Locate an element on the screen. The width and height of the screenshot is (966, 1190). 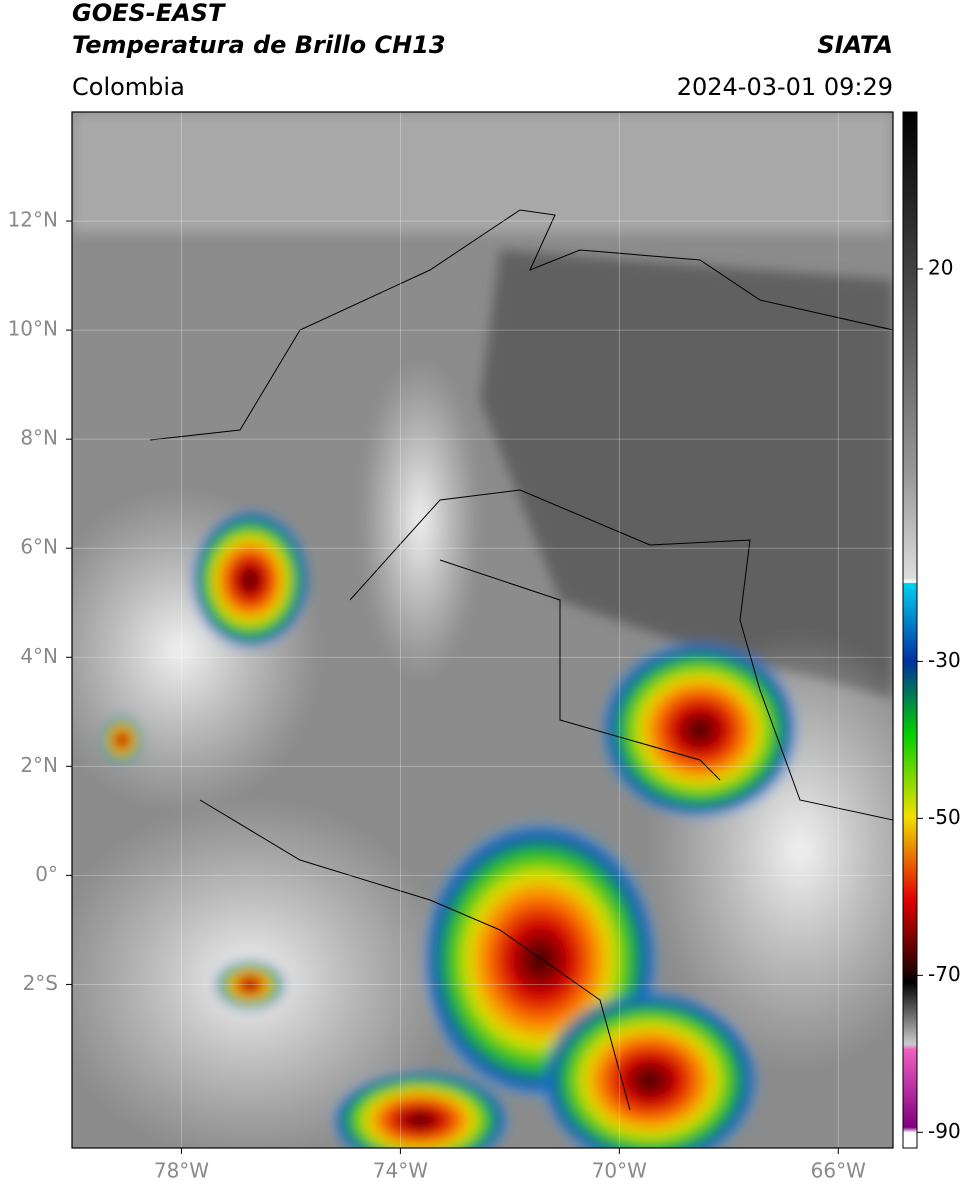
colorbar-tick-label: -70 is located at coordinates (944, 974).